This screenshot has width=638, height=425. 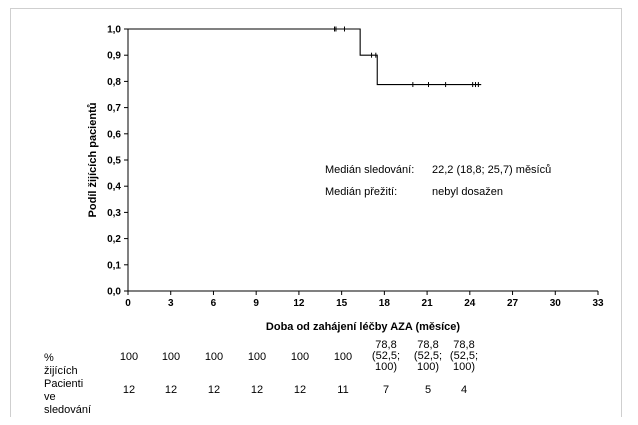 I want to click on x-tick-label: 0, so click(x=128, y=303).